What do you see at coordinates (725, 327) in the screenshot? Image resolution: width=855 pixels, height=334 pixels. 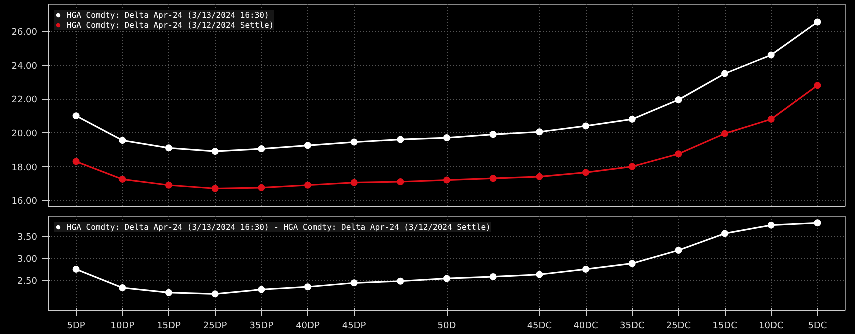 I see `x-tick-label: 15DC` at bounding box center [725, 327].